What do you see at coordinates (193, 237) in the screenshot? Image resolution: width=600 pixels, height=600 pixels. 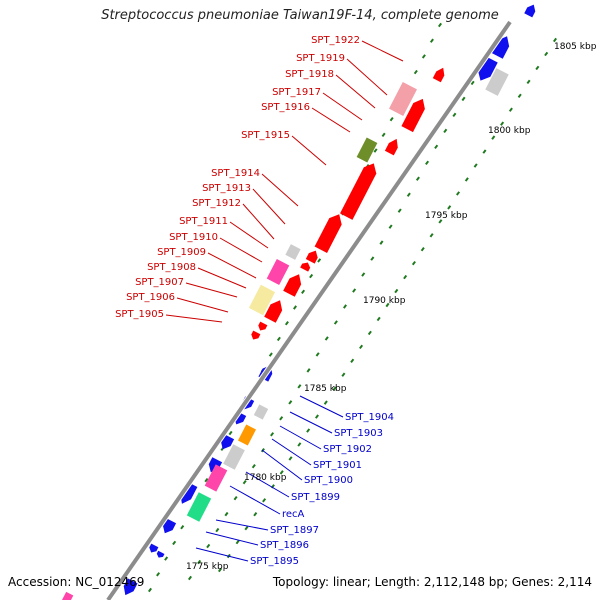 I see `gene-label: SPT_1910` at bounding box center [193, 237].